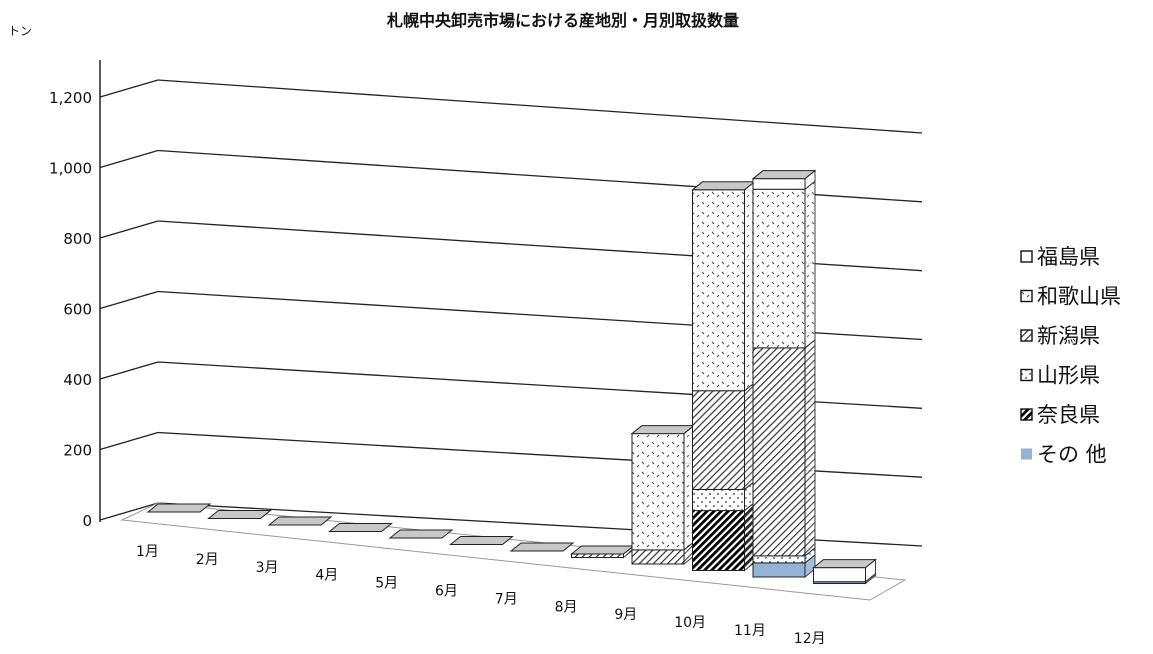  I want to click on x-tick-label: 5月, so click(386, 584).